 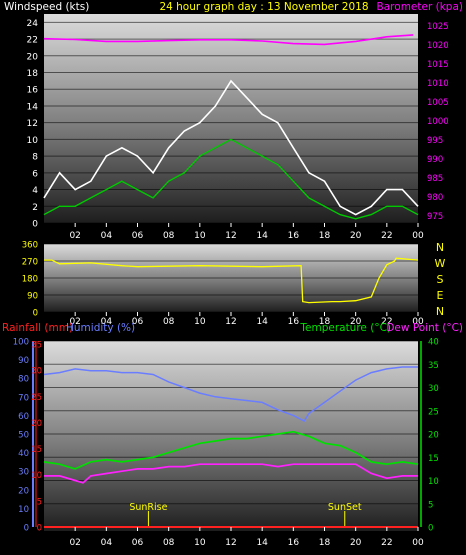 I want to click on barometer-tick-label: 1010, so click(x=438, y=84).